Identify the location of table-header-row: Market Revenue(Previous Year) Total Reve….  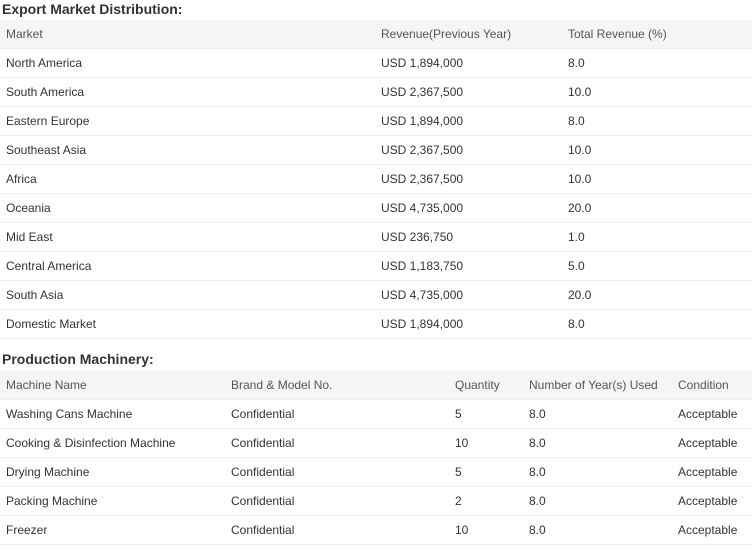
(376, 34).